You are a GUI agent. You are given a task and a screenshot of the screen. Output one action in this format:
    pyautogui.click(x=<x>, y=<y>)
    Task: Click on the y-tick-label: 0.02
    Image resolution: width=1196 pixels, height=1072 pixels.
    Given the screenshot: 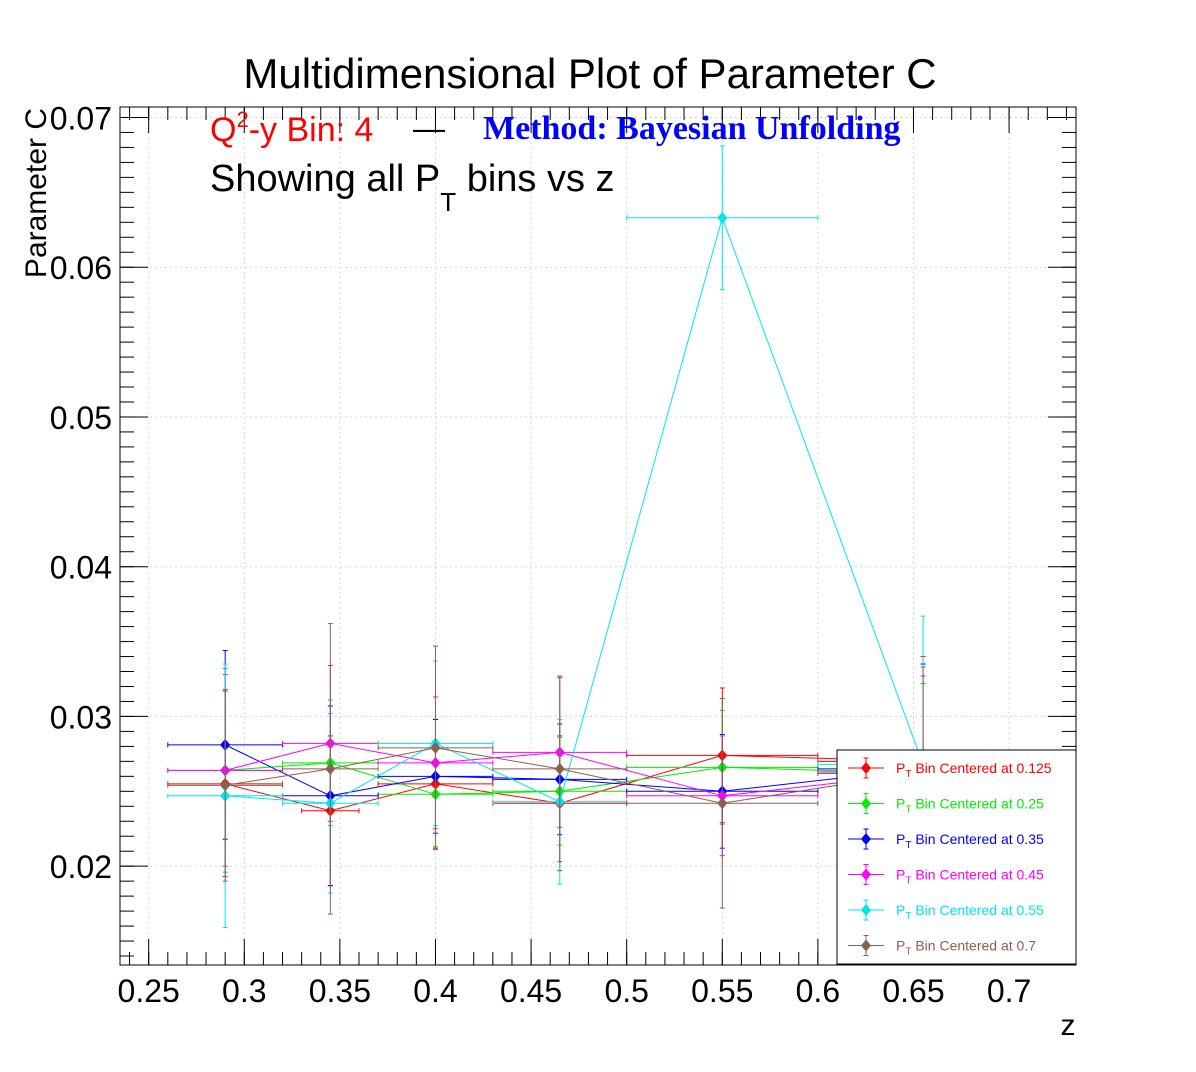 What is the action you would take?
    pyautogui.click(x=81, y=867)
    